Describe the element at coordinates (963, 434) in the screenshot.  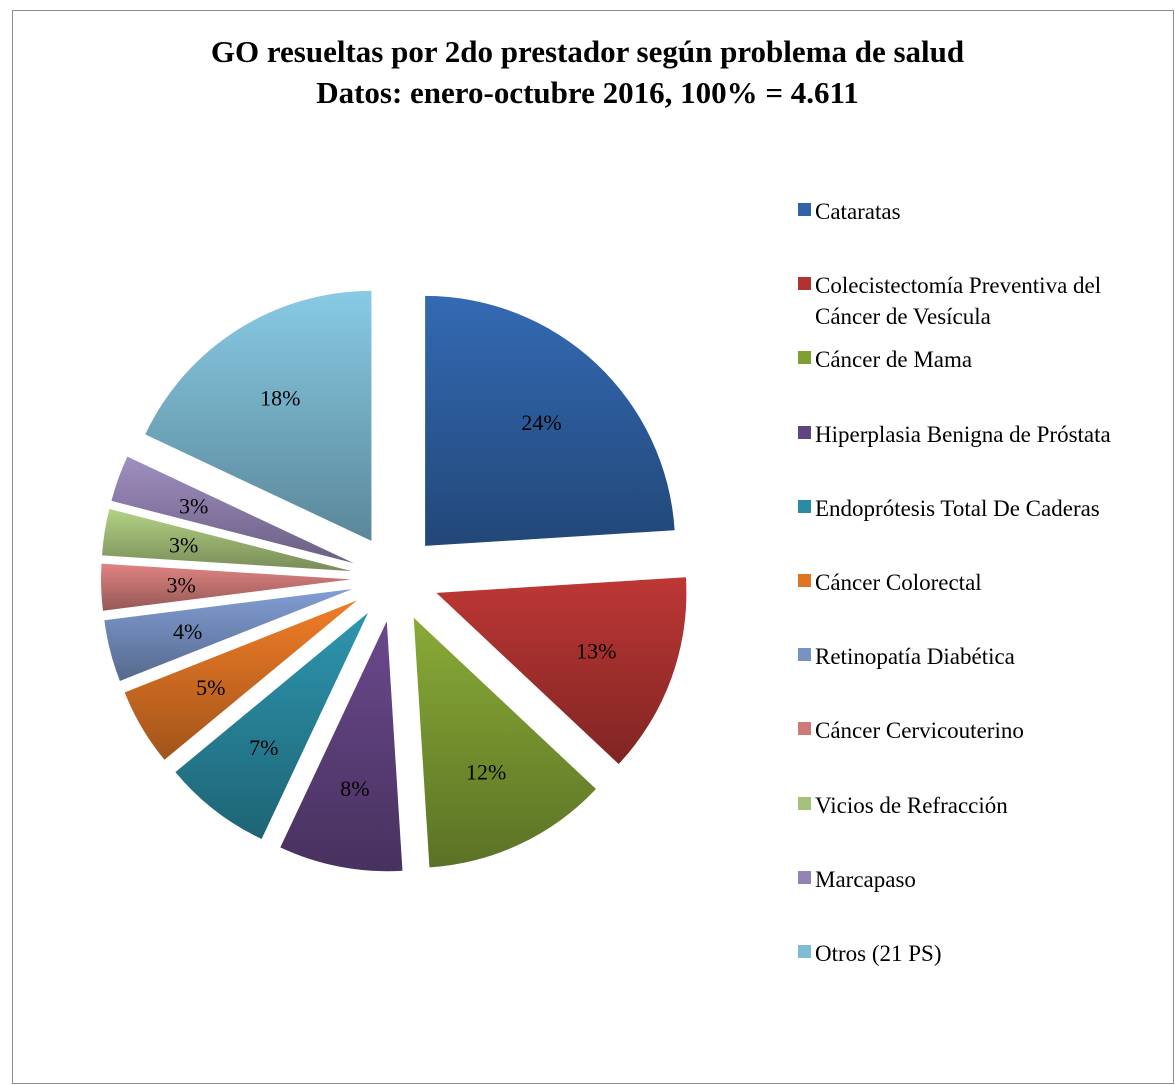
I see `legend-label: Hiperplasia Benigna de Próstata` at that location.